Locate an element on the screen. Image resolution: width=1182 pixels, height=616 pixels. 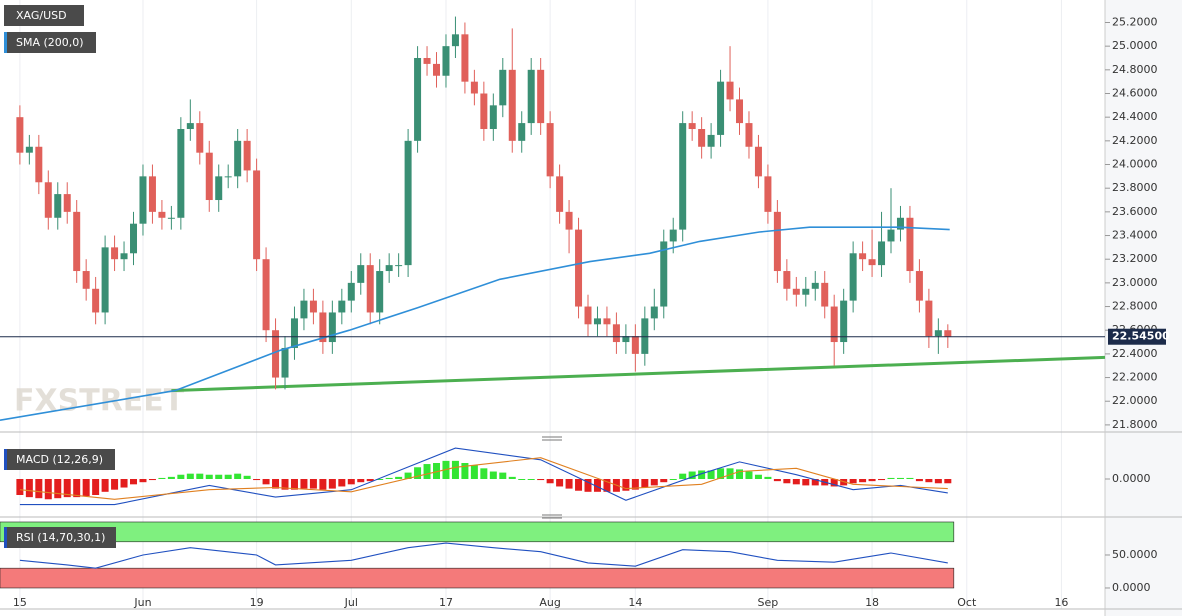
sma-label: SMA (200,0) is located at coordinates (50, 42).